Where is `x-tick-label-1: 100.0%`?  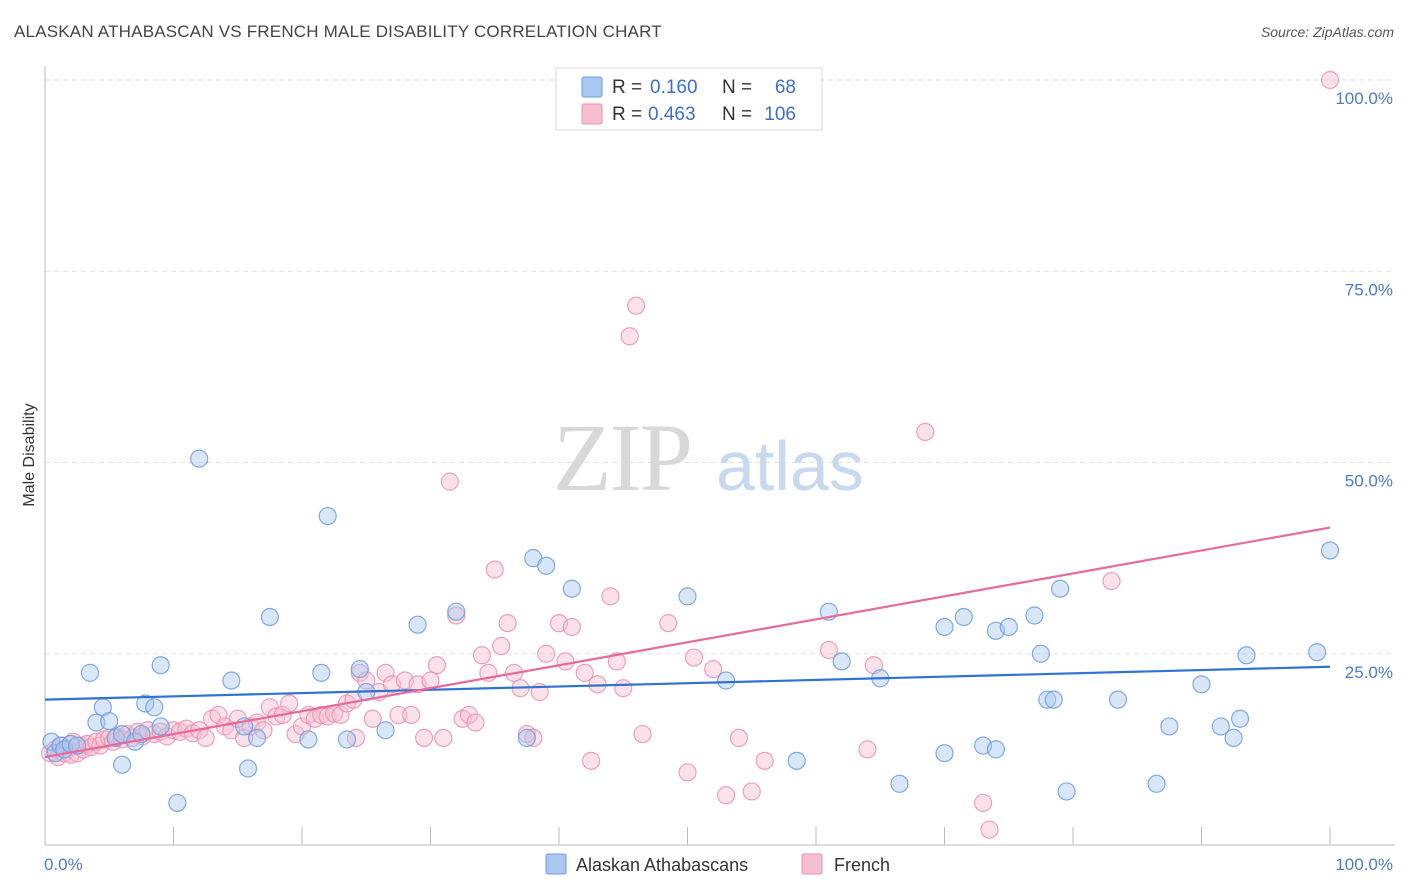 x-tick-label-1: 100.0% is located at coordinates (1364, 864).